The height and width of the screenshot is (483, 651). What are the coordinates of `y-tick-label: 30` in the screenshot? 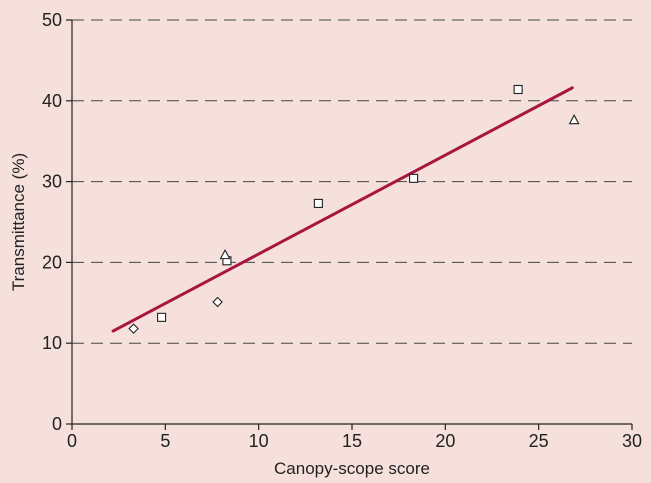 It's located at (52, 182).